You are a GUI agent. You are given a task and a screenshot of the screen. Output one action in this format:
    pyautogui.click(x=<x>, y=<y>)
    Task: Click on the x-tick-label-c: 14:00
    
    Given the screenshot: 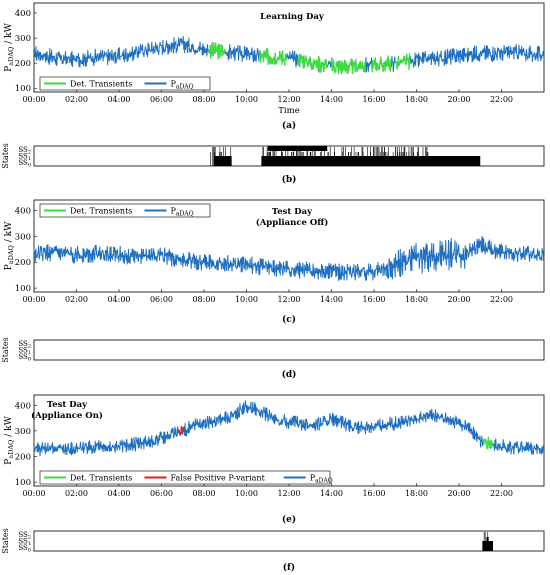 What is the action you would take?
    pyautogui.click(x=331, y=299)
    